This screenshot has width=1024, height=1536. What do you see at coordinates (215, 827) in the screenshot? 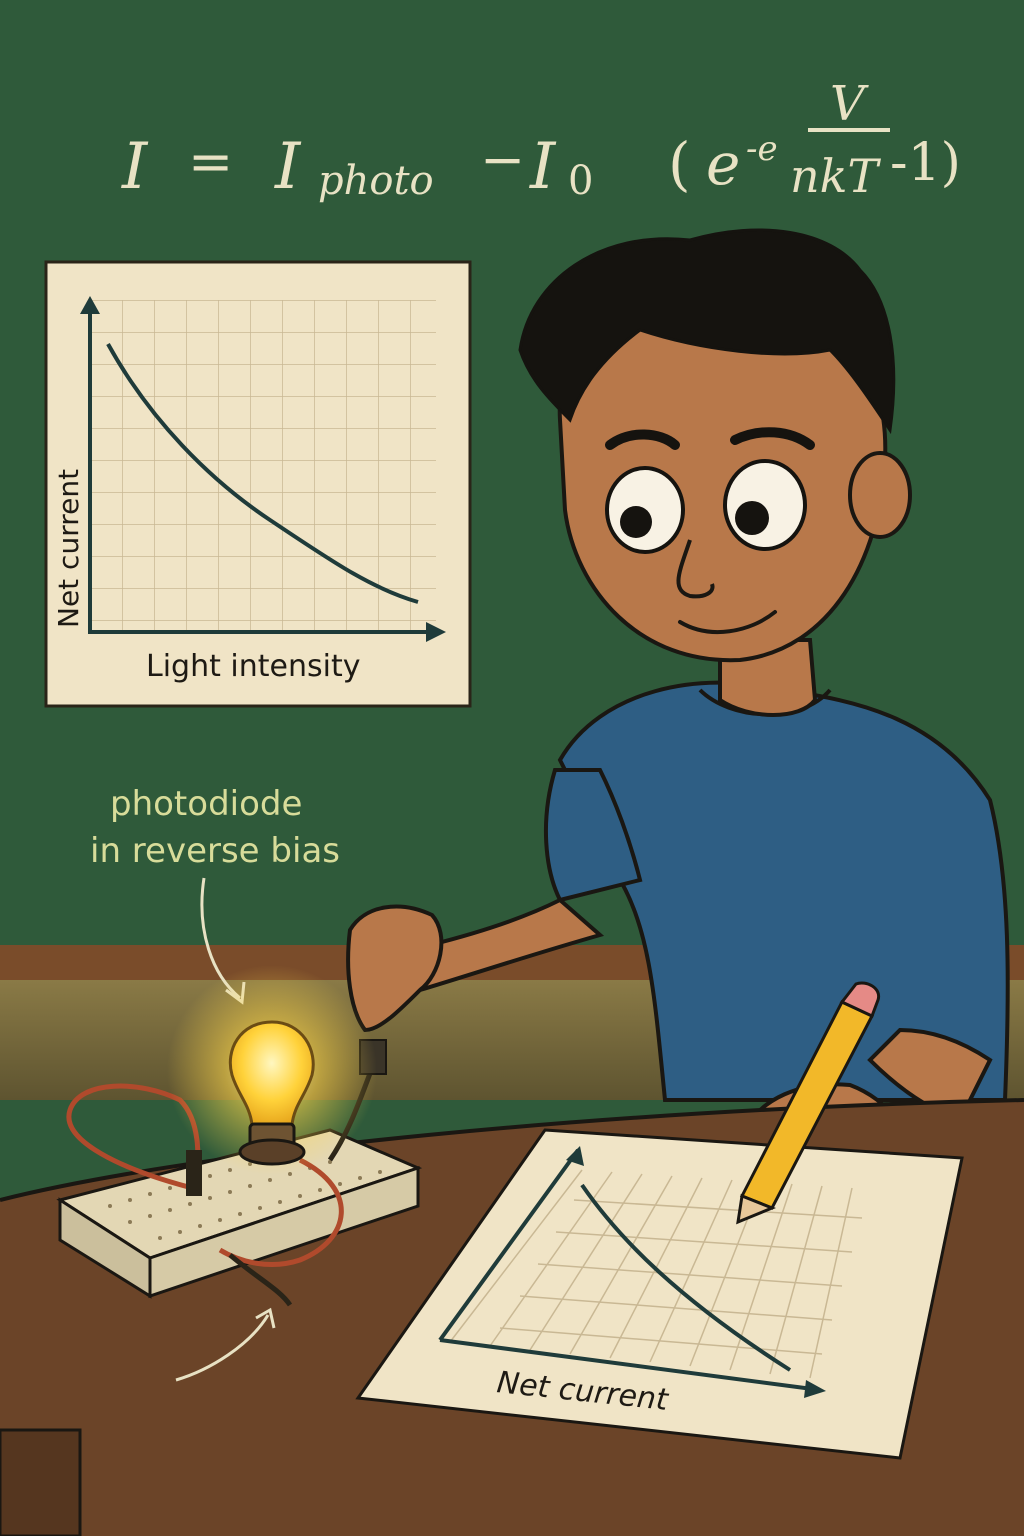
I see `photodiode-callout: photodiode in reverse bias` at bounding box center [215, 827].